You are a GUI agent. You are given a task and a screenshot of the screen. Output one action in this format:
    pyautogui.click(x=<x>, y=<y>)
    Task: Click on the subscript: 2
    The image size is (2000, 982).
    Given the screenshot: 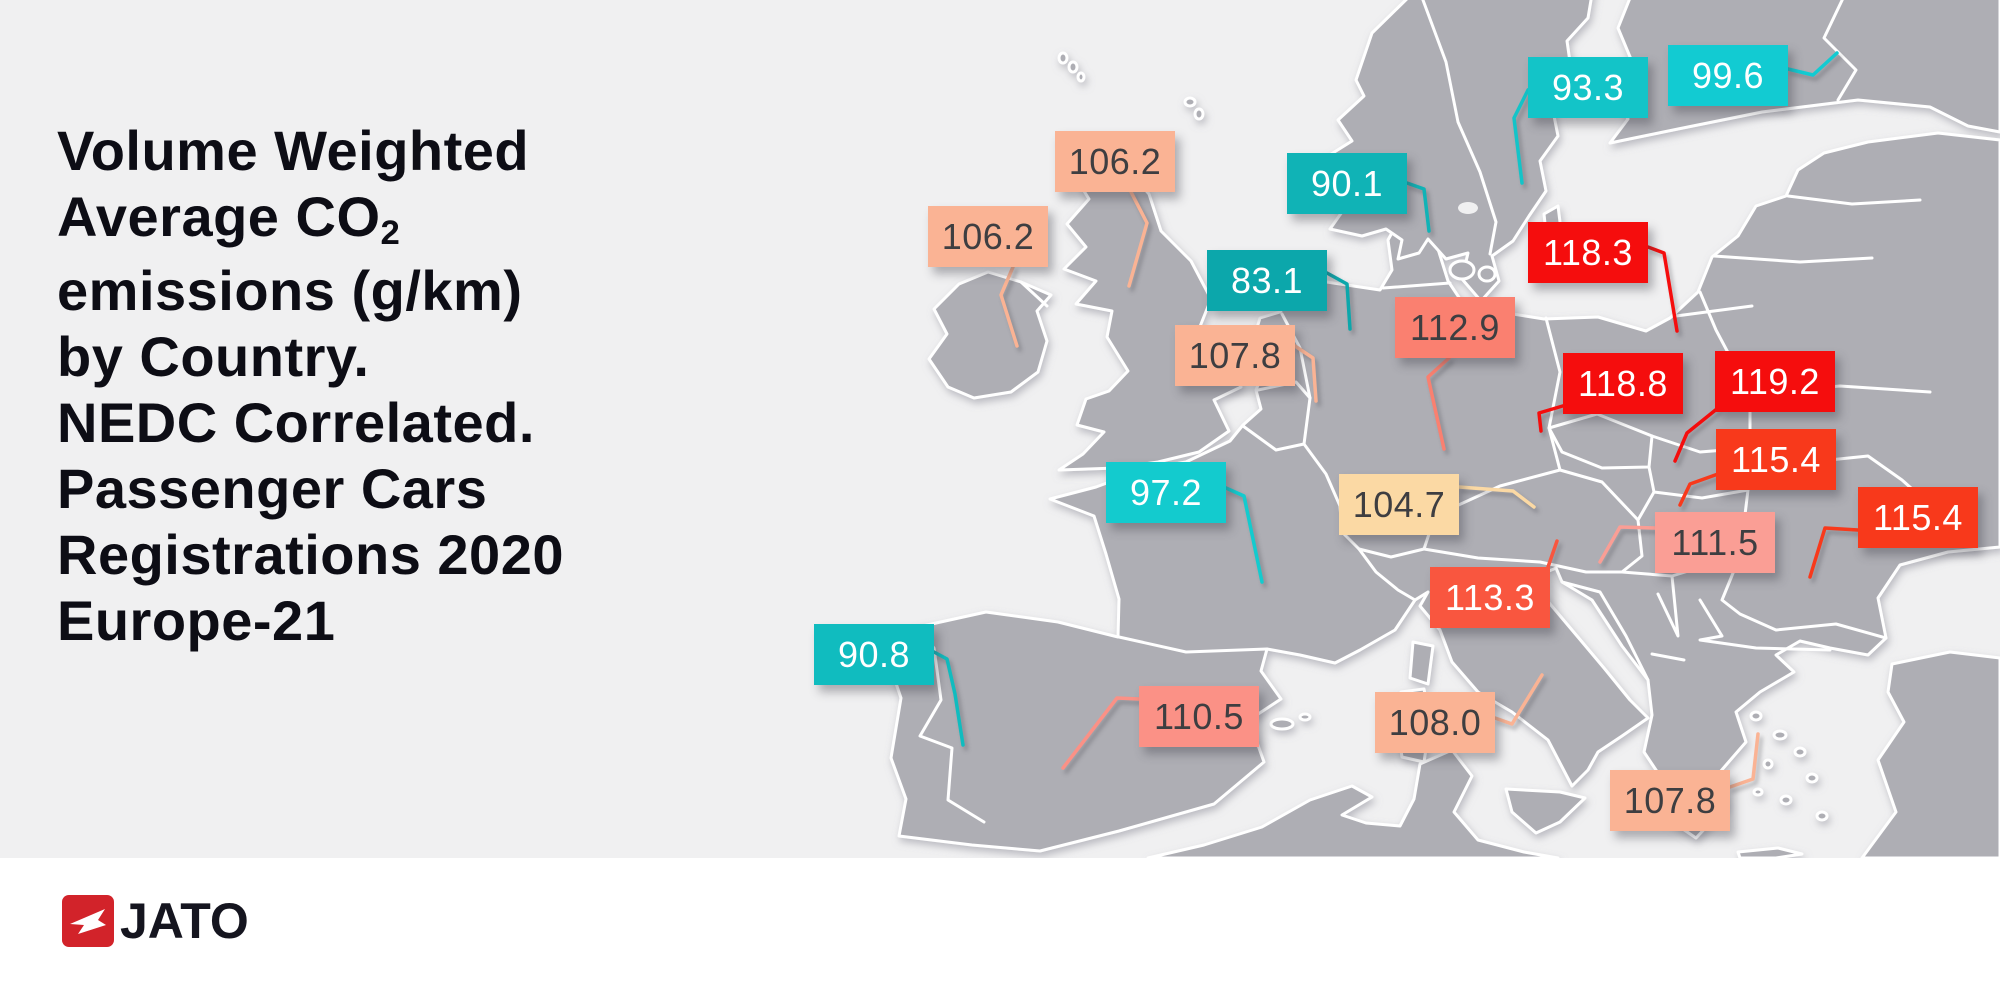 What is the action you would take?
    pyautogui.click(x=390, y=232)
    